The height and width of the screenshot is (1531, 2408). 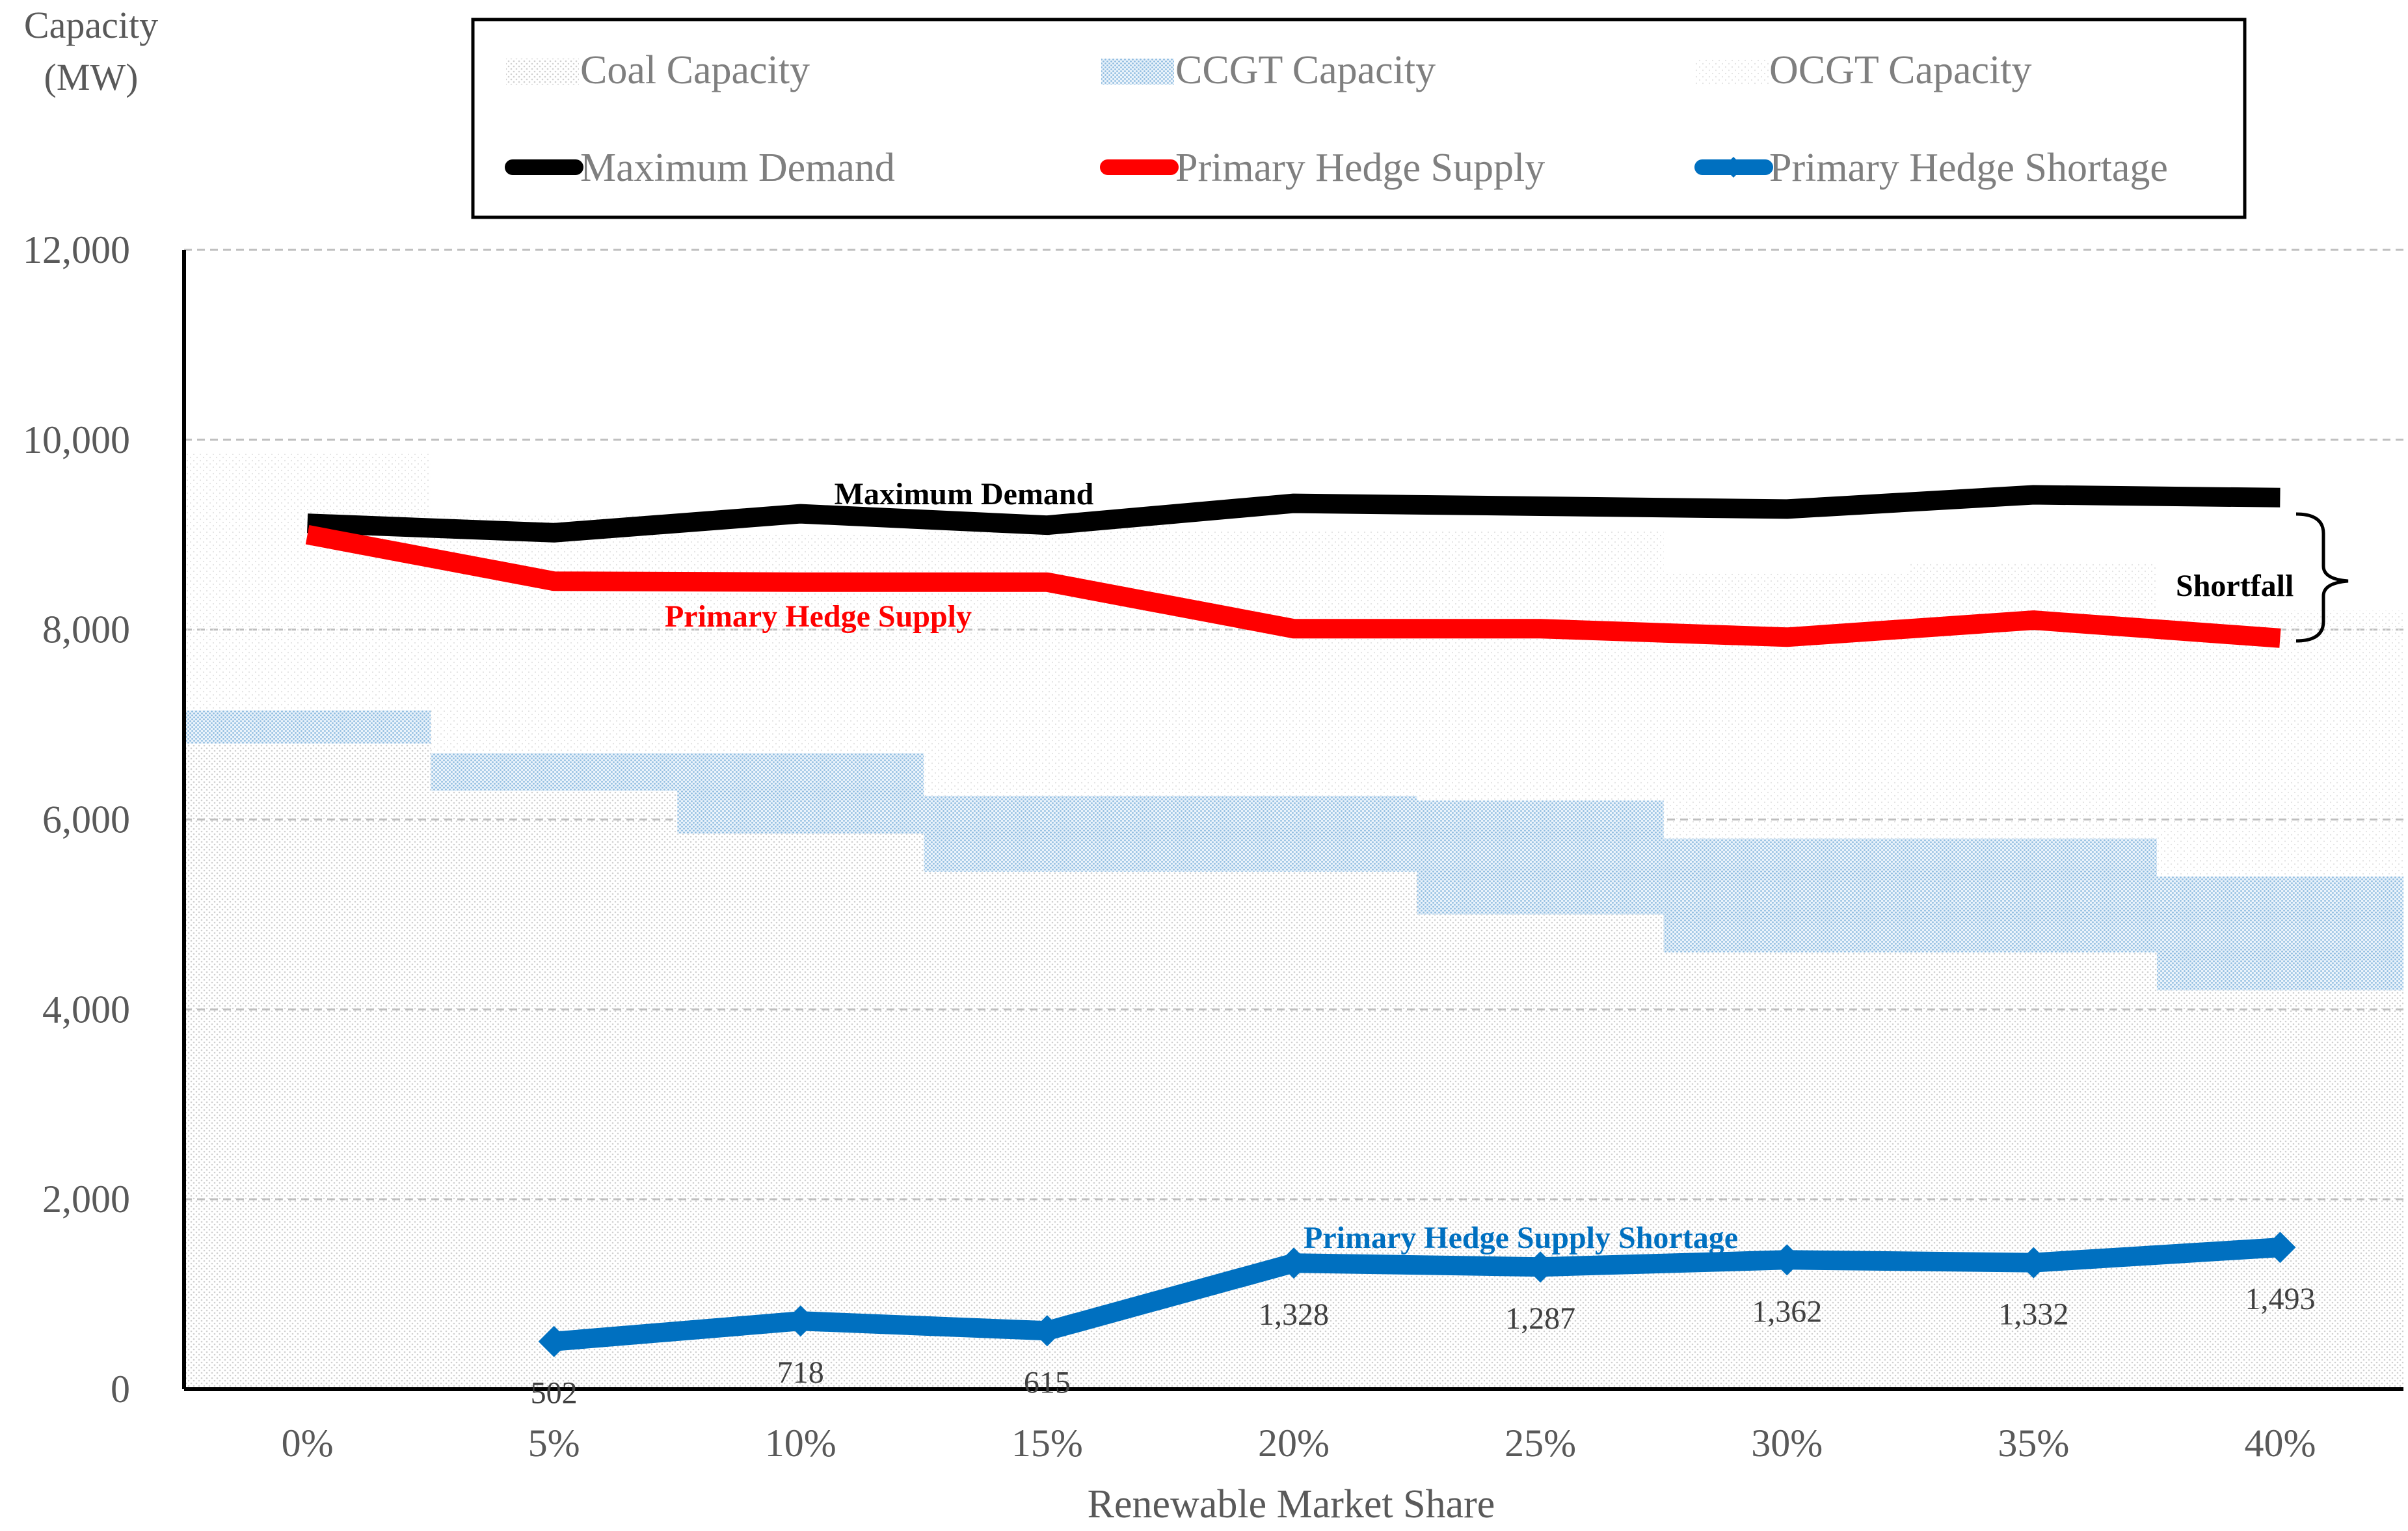 What do you see at coordinates (1047, 1383) in the screenshot?
I see `shortage-data-label: 615` at bounding box center [1047, 1383].